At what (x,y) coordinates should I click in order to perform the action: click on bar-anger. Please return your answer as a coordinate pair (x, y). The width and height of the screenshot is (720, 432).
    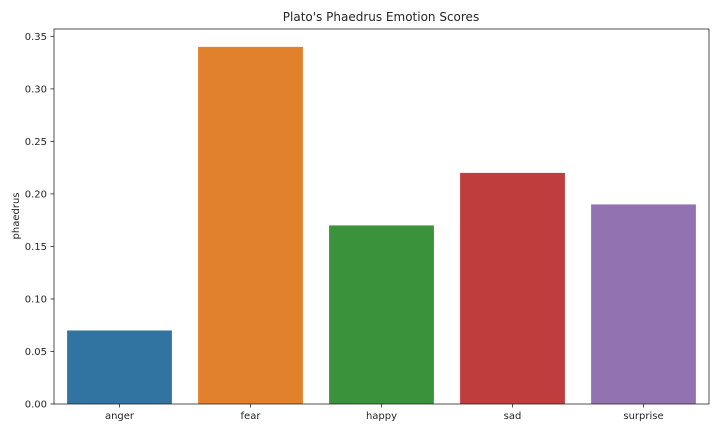
    Looking at the image, I should click on (119, 367).